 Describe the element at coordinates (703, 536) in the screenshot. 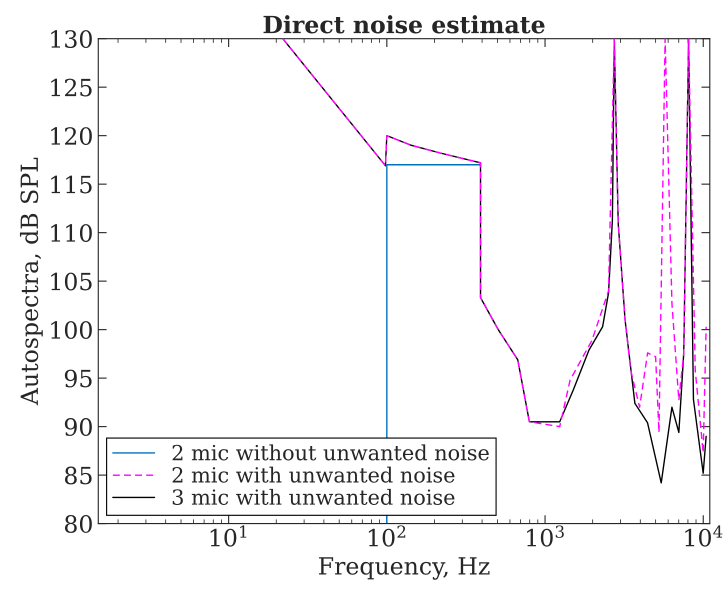

I see `x-tick-label: 10$^{4}$` at that location.